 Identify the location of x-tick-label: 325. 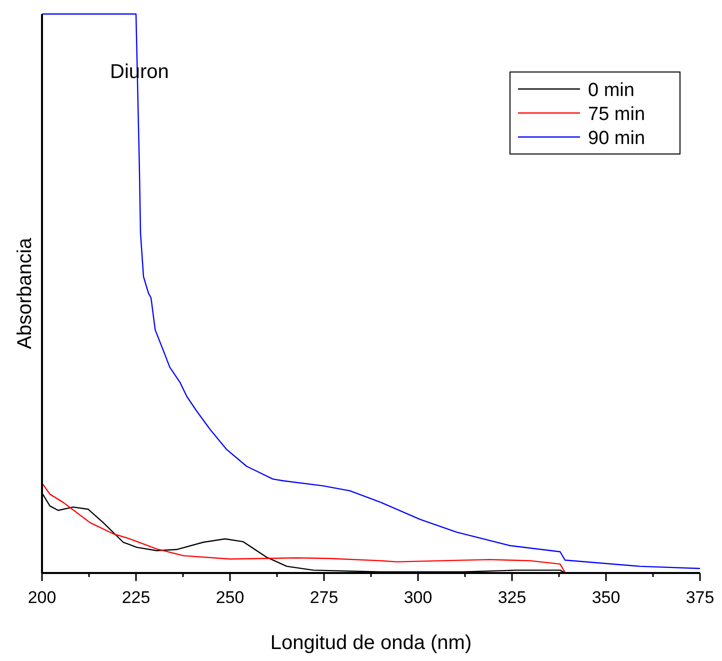
(512, 597).